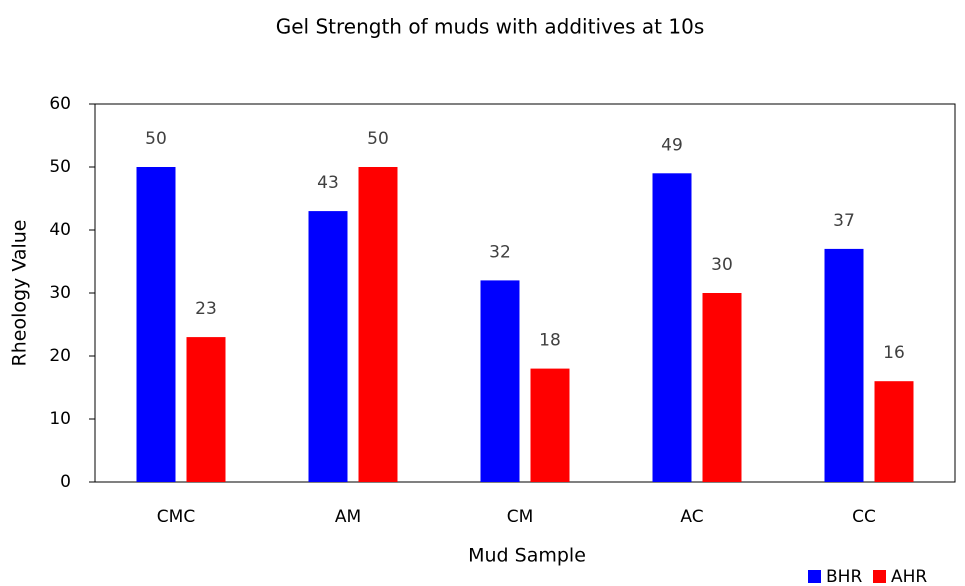  What do you see at coordinates (864, 517) in the screenshot?
I see `x-tick-label: CC` at bounding box center [864, 517].